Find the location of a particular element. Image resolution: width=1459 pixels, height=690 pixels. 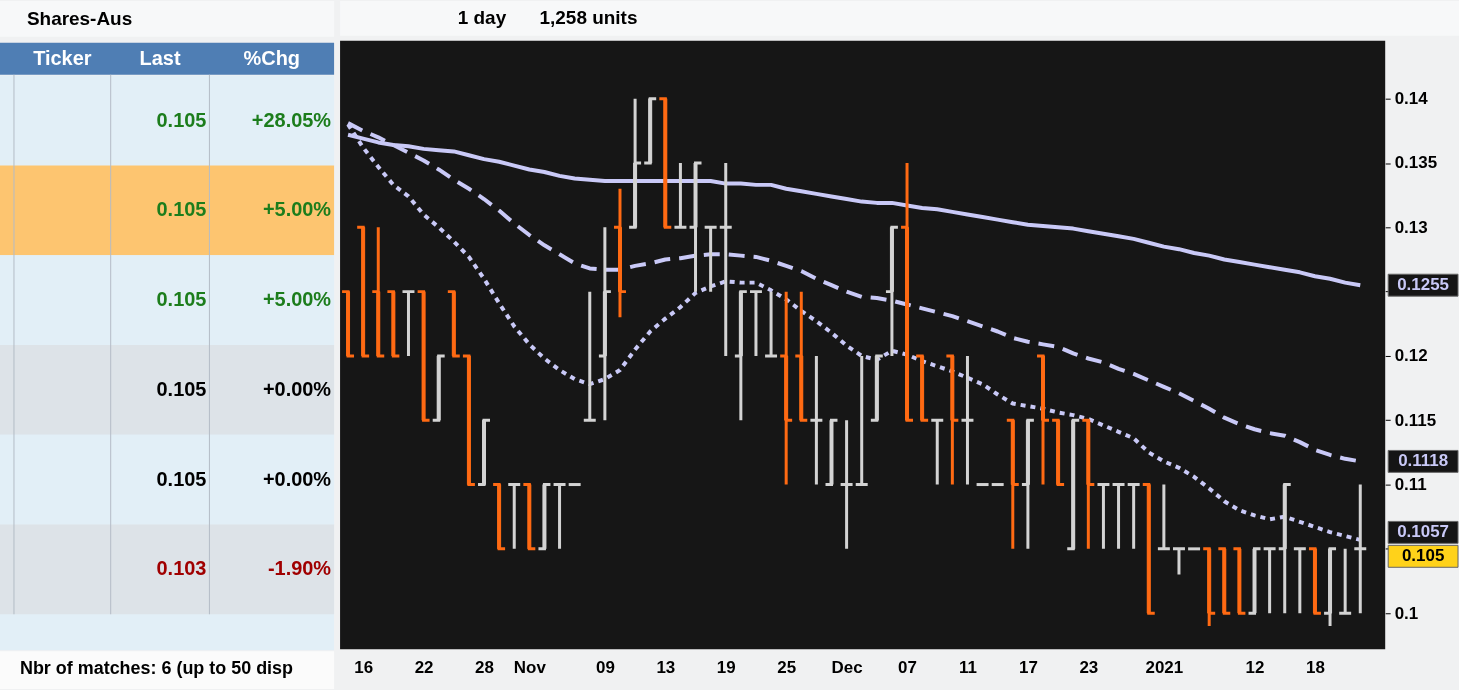

x-tick-label: 09 is located at coordinates (605, 667).